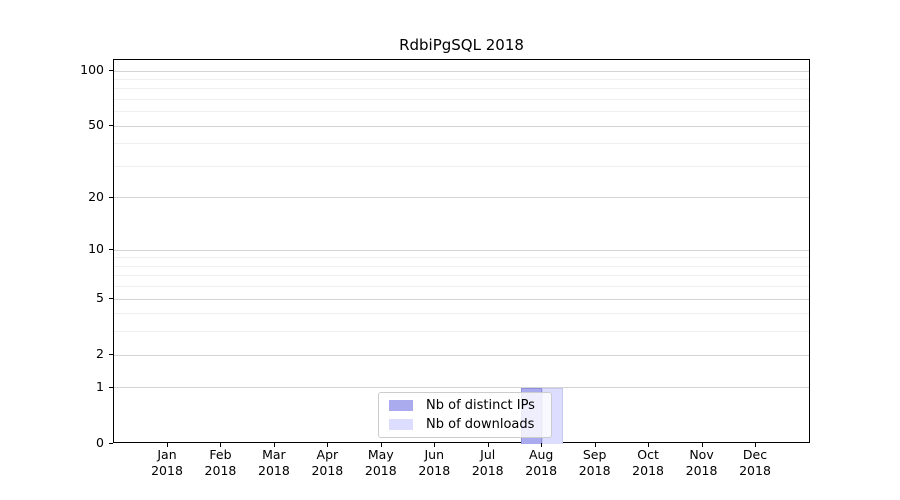 This screenshot has width=900, height=500. Describe the element at coordinates (100, 386) in the screenshot. I see `y-tick-label: 1` at that location.